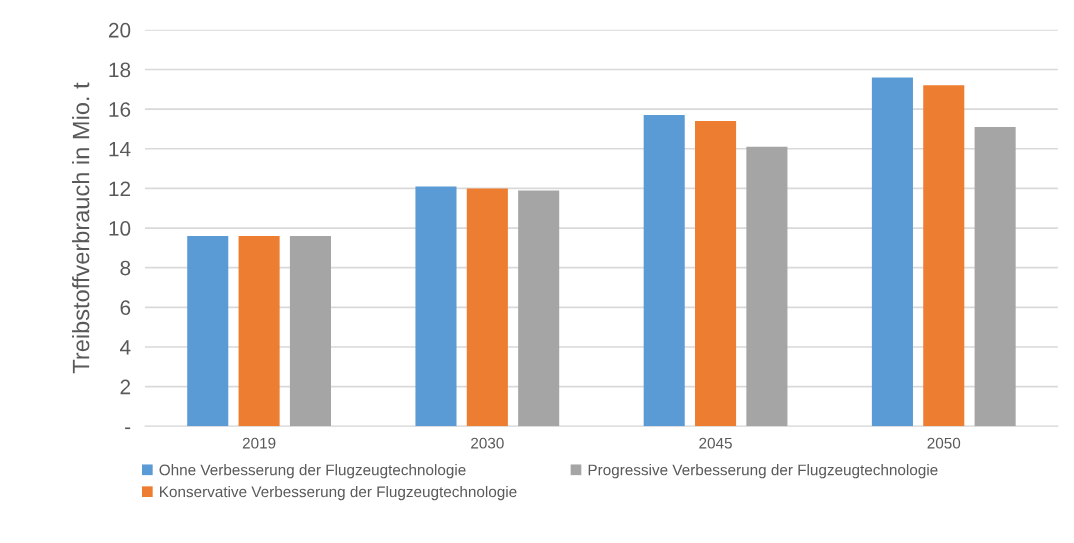  What do you see at coordinates (312, 471) in the screenshot?
I see `legend-label: Ohne Verbesserung der Flugzeugtechnologie` at bounding box center [312, 471].